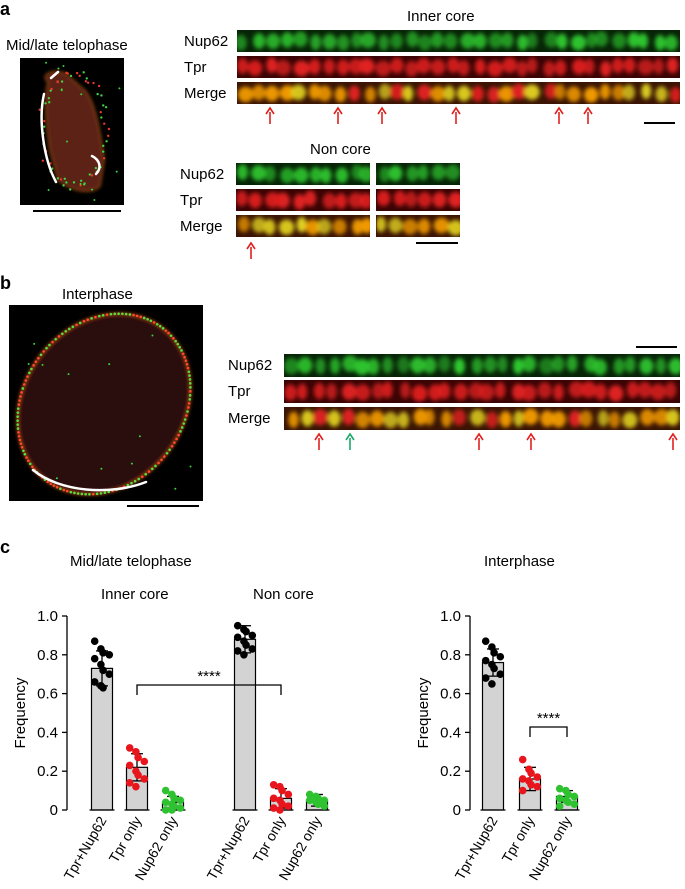  What do you see at coordinates (519, 561) in the screenshot?
I see `group2-title: Interphase` at bounding box center [519, 561].